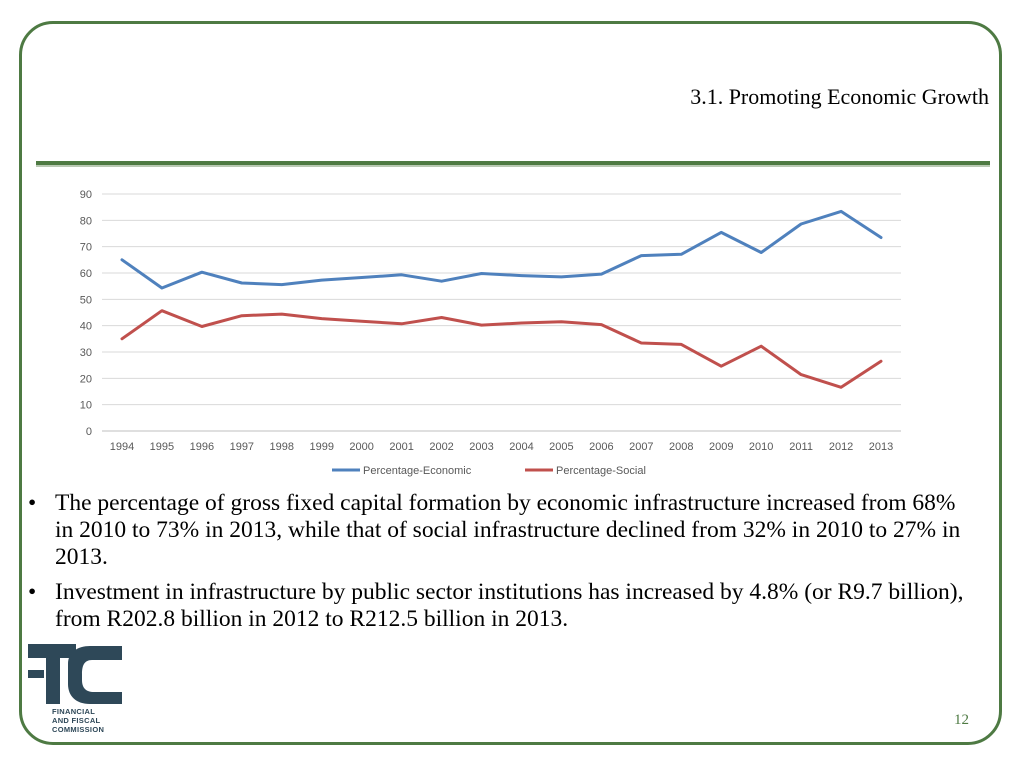  What do you see at coordinates (75, 674) in the screenshot?
I see `ffc-logo-icon` at bounding box center [75, 674].